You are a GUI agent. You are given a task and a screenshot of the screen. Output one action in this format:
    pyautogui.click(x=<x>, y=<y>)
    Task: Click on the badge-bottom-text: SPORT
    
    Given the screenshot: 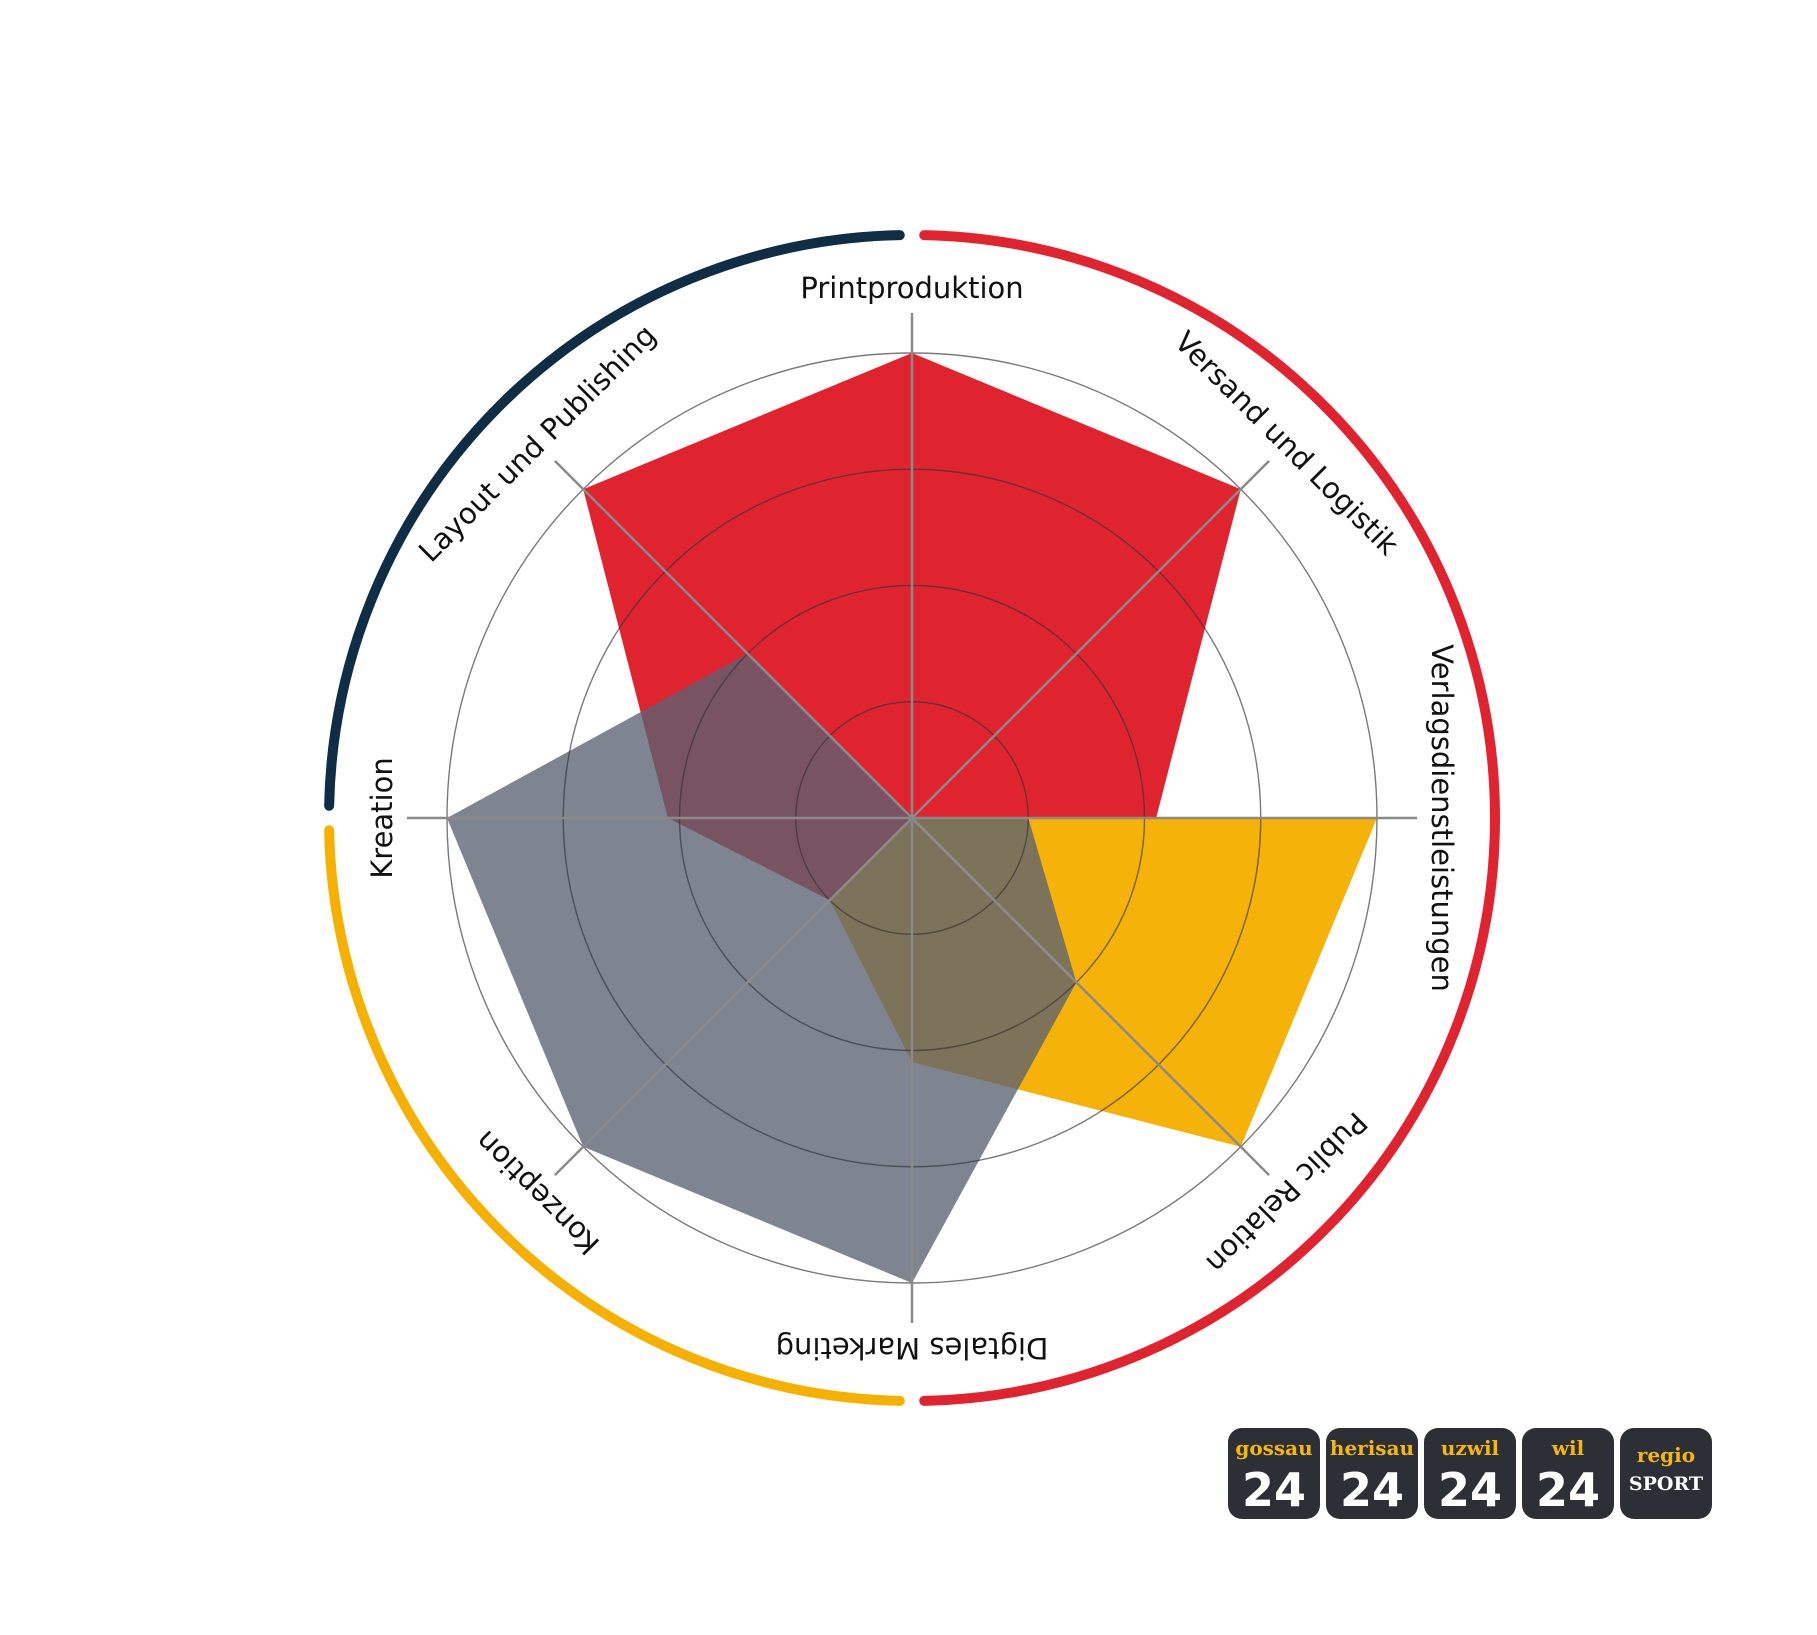 What is the action you would take?
    pyautogui.click(x=1666, y=1484)
    